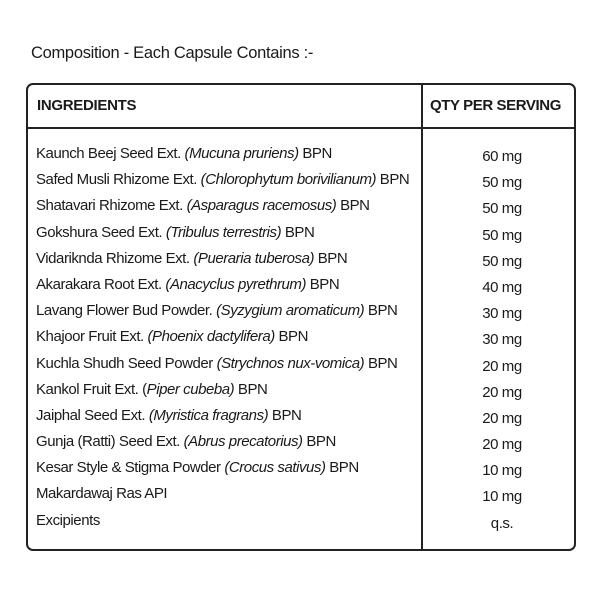 The width and height of the screenshot is (600, 600). Describe the element at coordinates (502, 287) in the screenshot. I see `qty-cell: 40 mg` at that location.